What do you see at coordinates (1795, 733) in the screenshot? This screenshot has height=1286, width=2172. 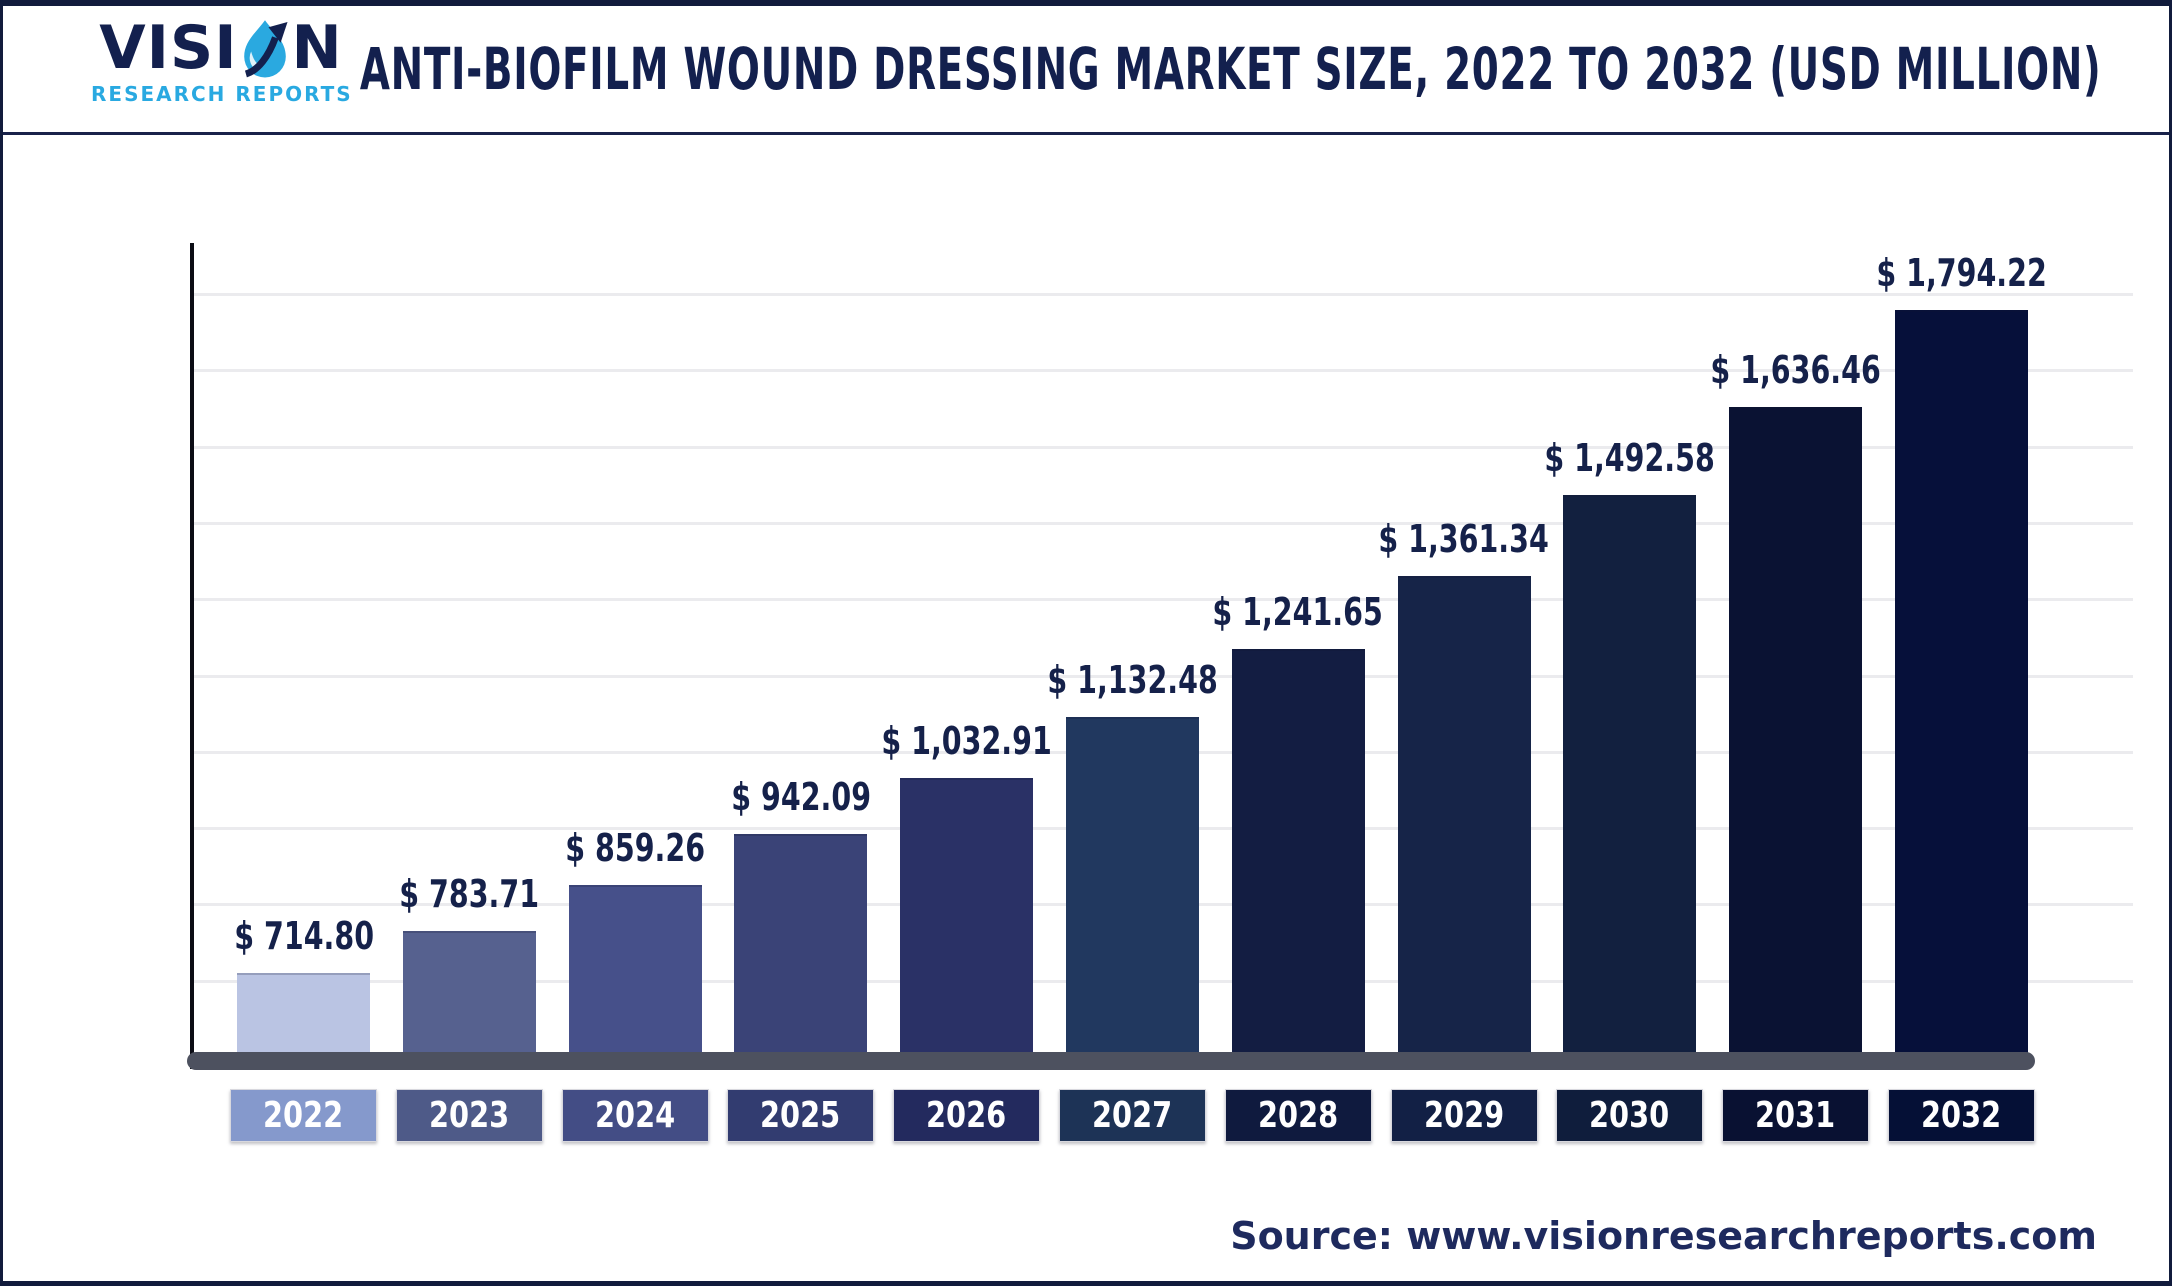 I see `bar-2031` at bounding box center [1795, 733].